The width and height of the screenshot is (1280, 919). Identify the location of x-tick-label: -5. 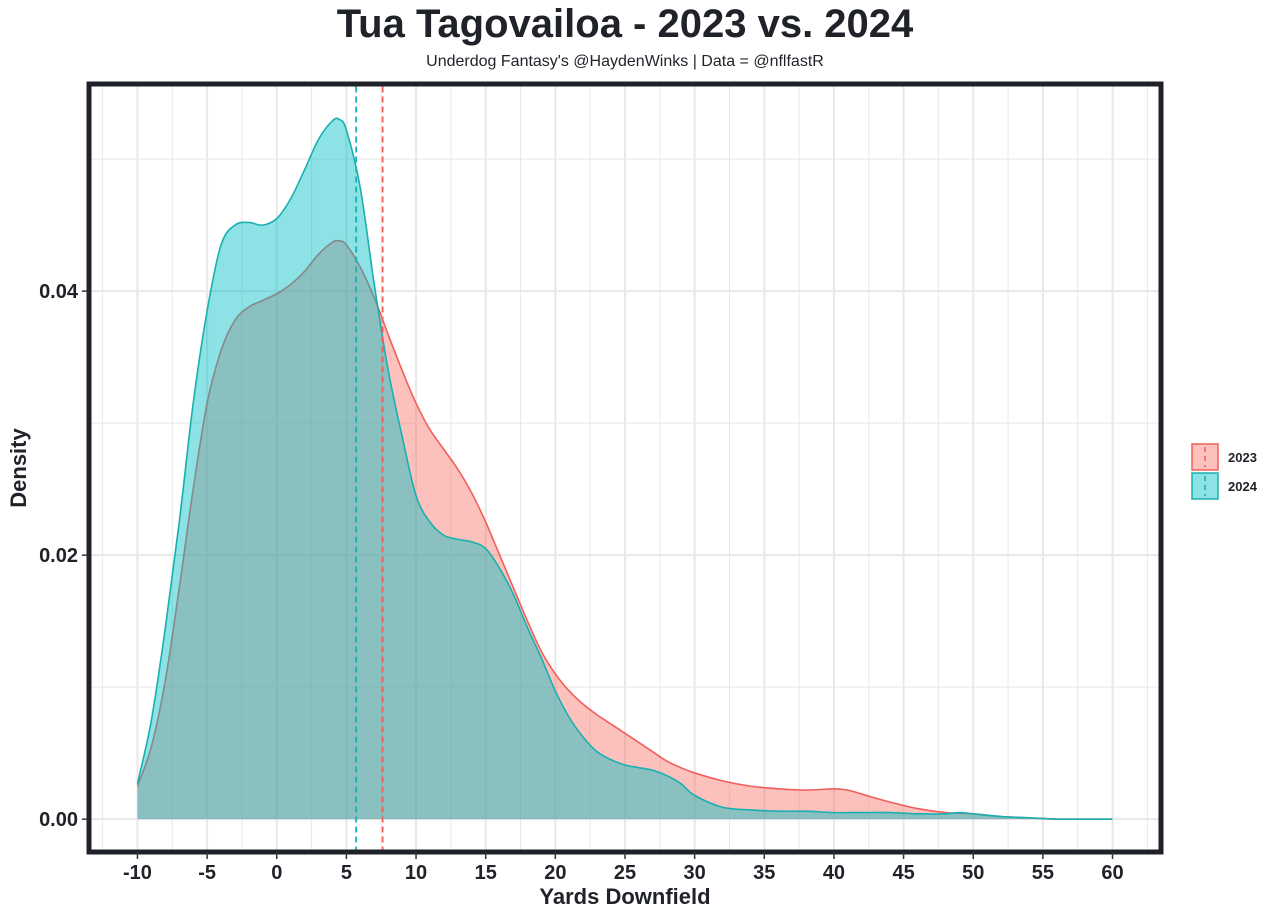
(207, 873).